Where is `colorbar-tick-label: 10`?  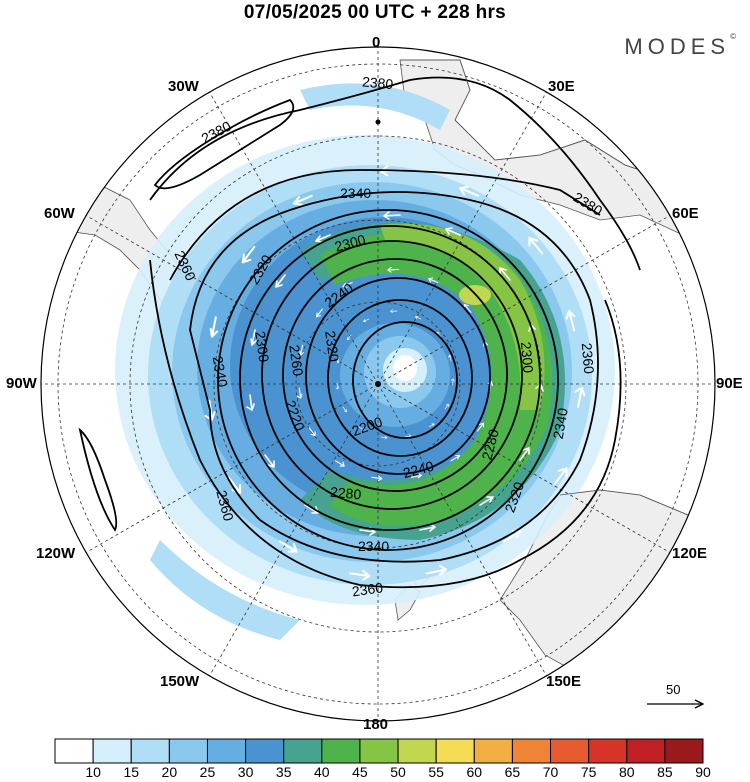
colorbar-tick-label: 10 is located at coordinates (93, 772).